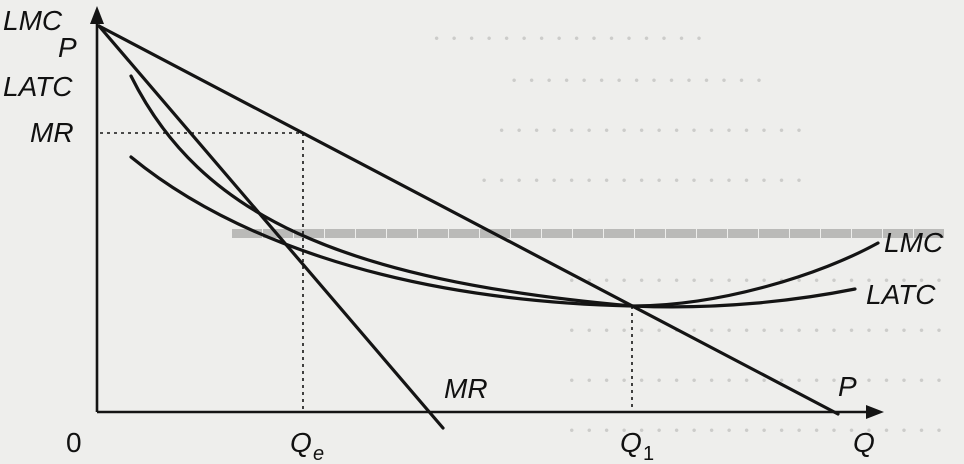 Image resolution: width=964 pixels, height=464 pixels. I want to click on demand-curve-label: P, so click(847, 386).